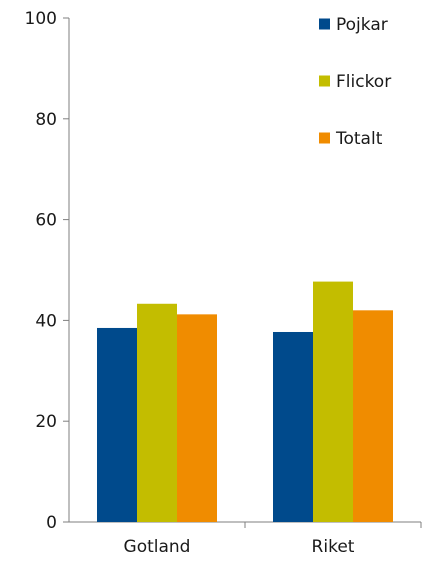 The image size is (431, 564). What do you see at coordinates (46, 221) in the screenshot?
I see `y-tick-label: 60` at bounding box center [46, 221].